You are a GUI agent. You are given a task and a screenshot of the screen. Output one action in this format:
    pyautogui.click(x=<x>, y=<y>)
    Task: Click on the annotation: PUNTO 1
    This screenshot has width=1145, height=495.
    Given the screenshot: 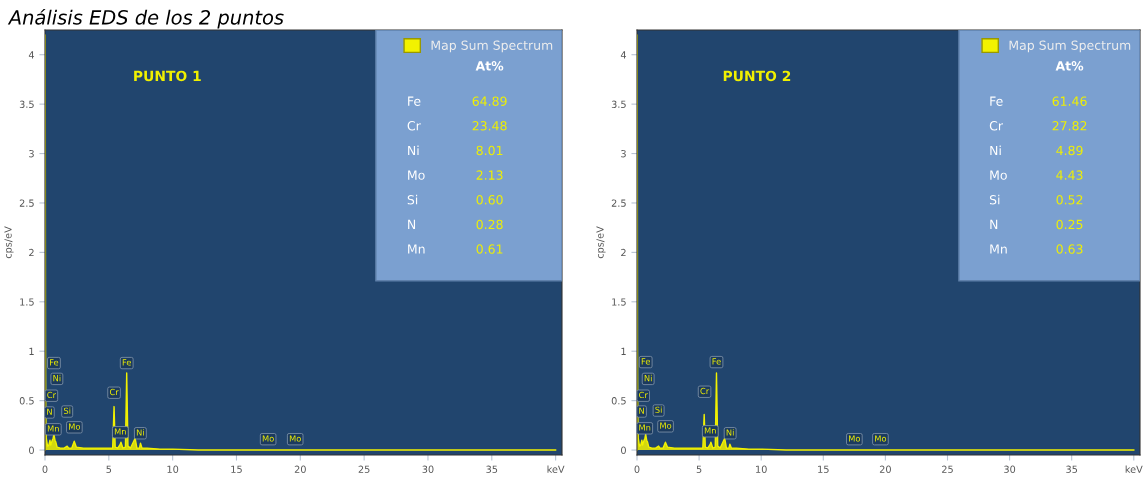 What is the action you would take?
    pyautogui.click(x=167, y=76)
    